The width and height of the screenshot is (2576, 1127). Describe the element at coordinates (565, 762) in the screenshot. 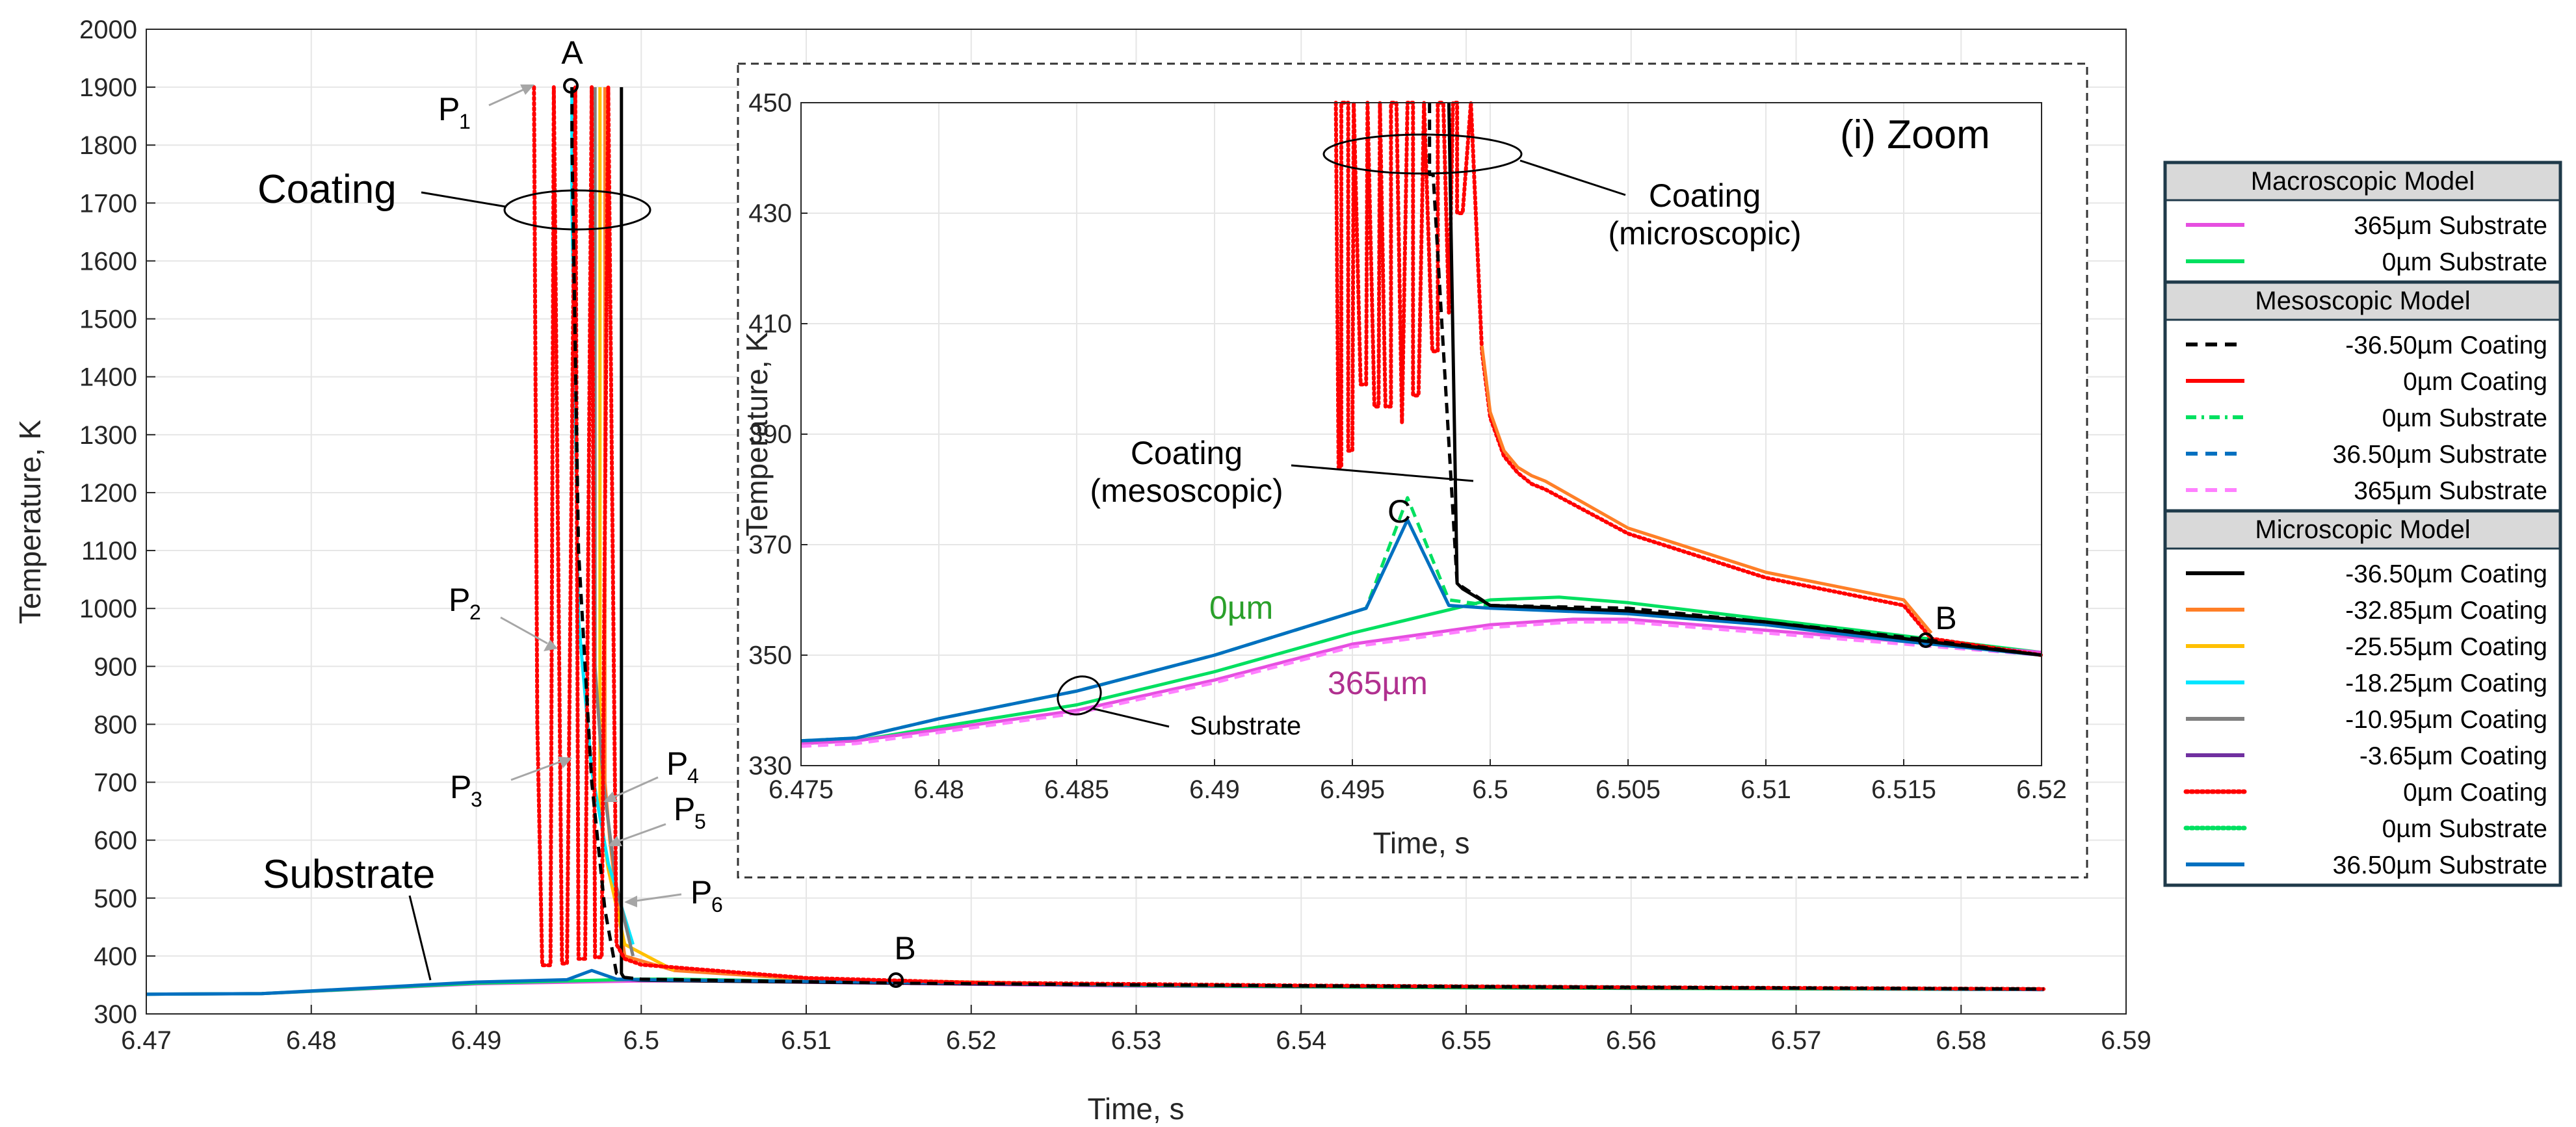

I see `p3-arrowhead` at that location.